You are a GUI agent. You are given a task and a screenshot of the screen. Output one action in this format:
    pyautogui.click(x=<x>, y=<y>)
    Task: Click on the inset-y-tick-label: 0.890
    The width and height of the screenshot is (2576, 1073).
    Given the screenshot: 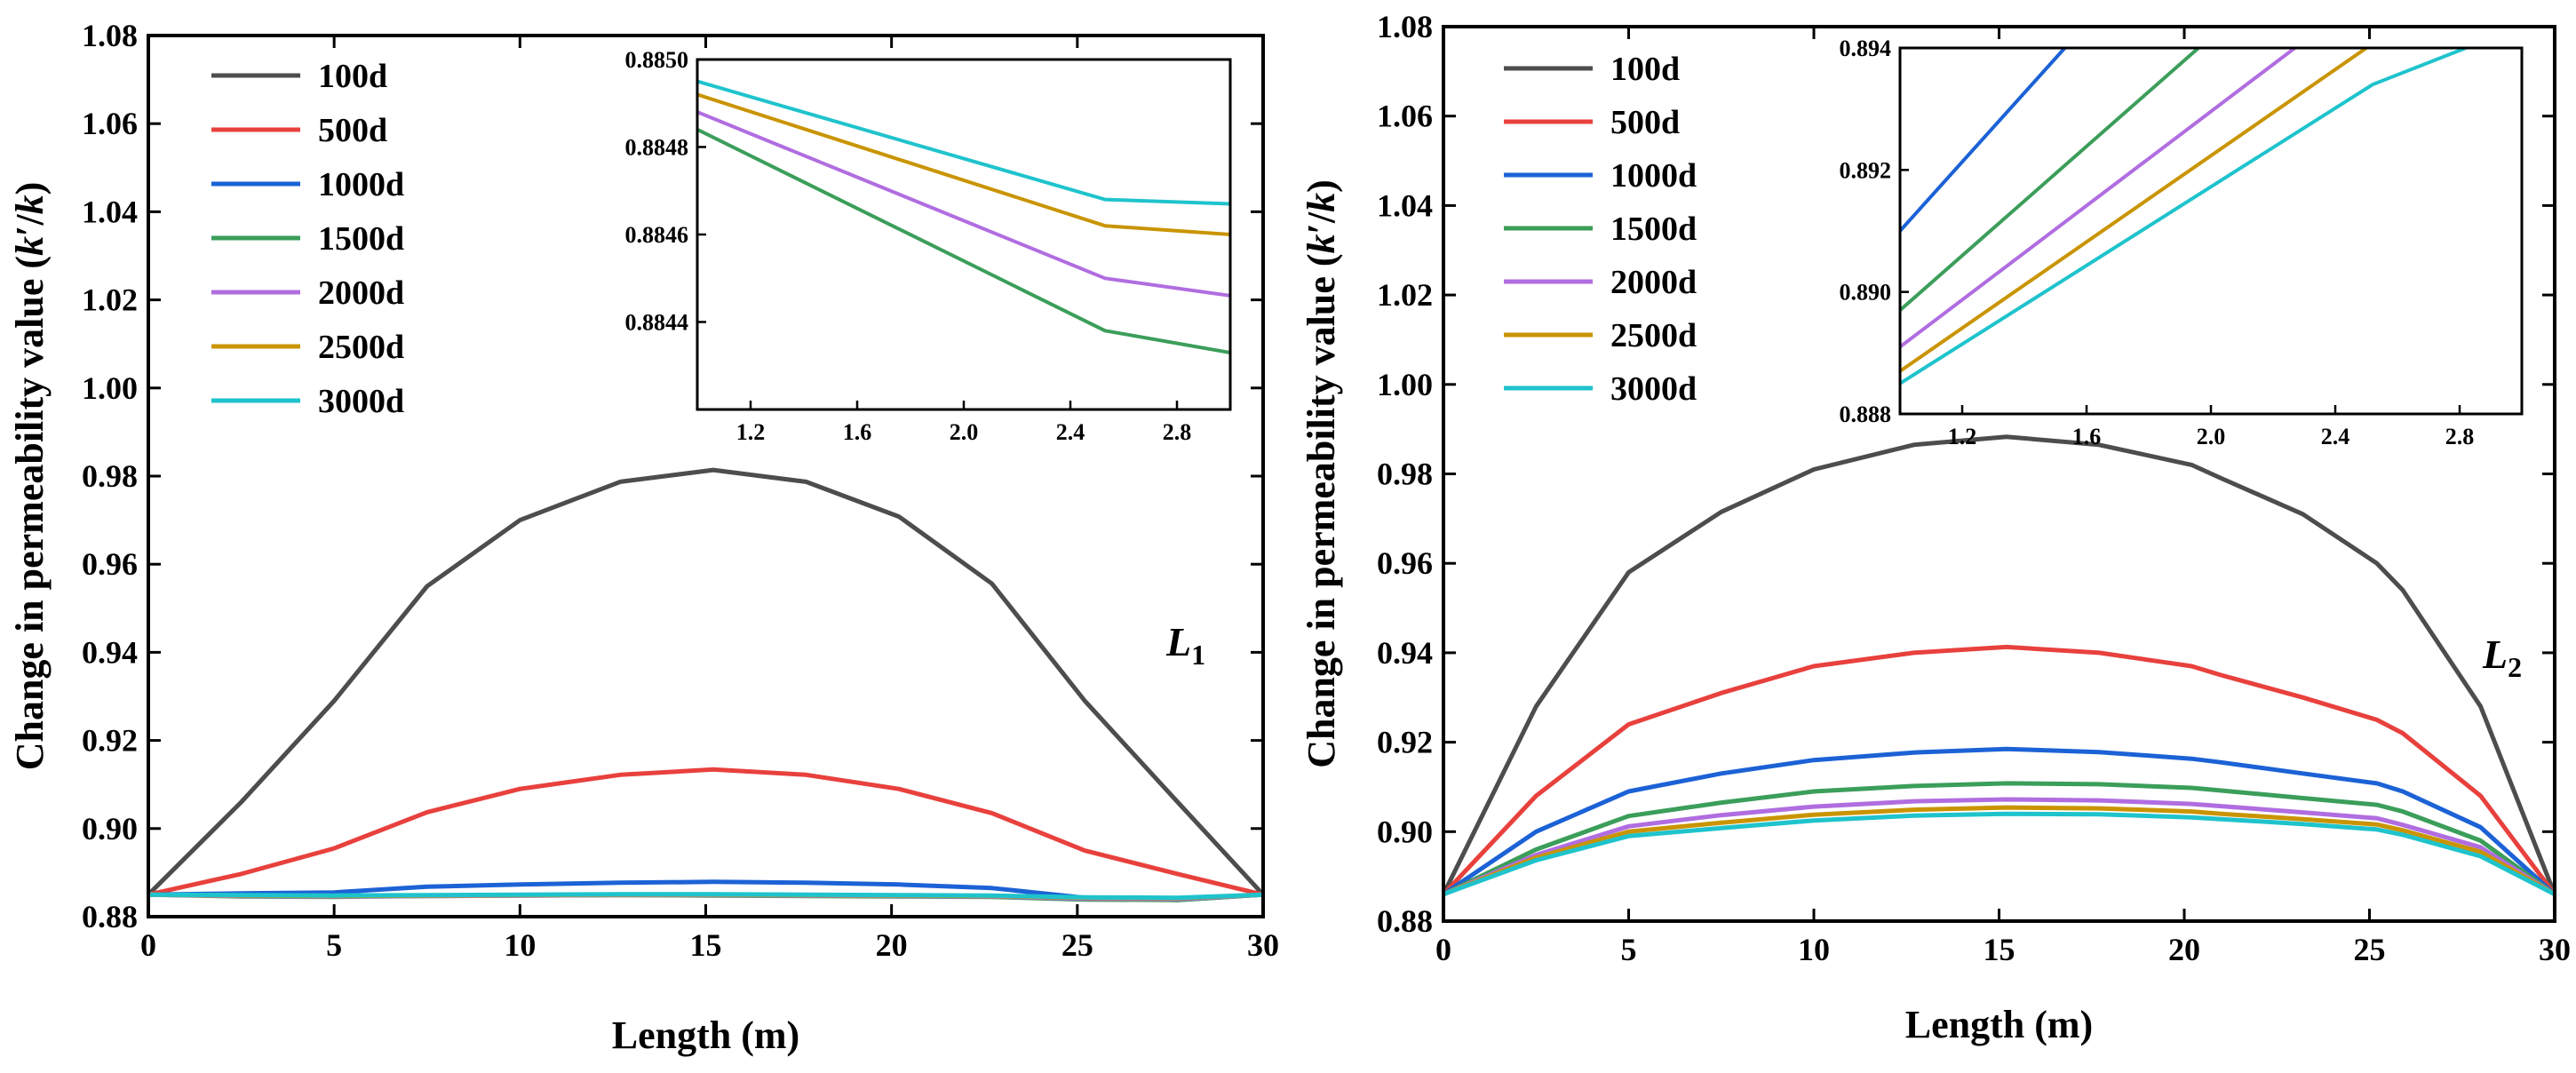 What is the action you would take?
    pyautogui.click(x=1866, y=293)
    